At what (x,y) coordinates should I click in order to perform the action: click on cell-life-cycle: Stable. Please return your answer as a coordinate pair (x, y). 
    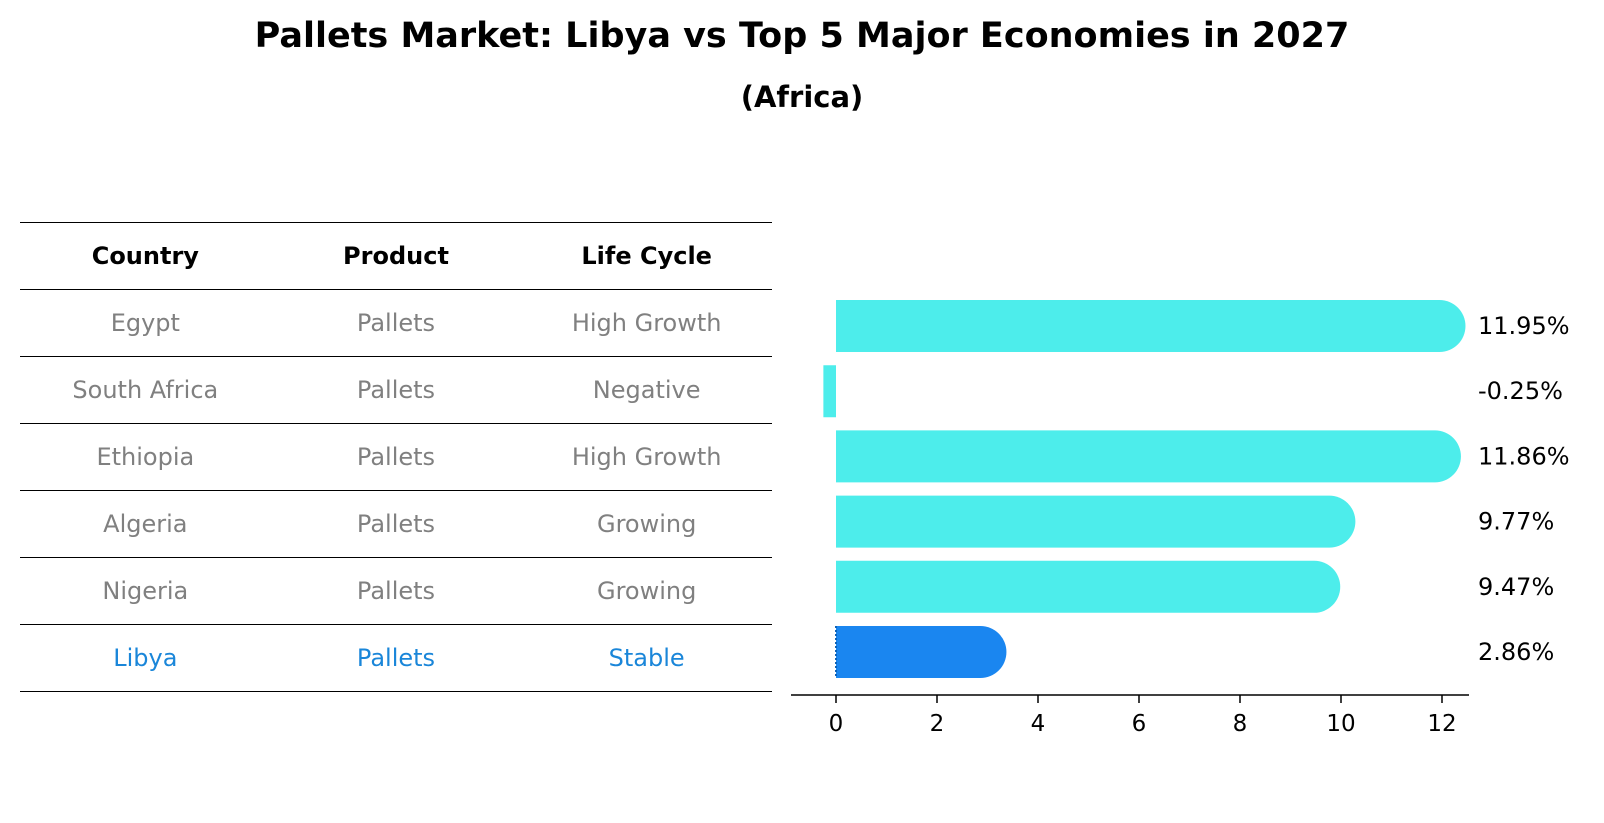
    Looking at the image, I should click on (646, 658).